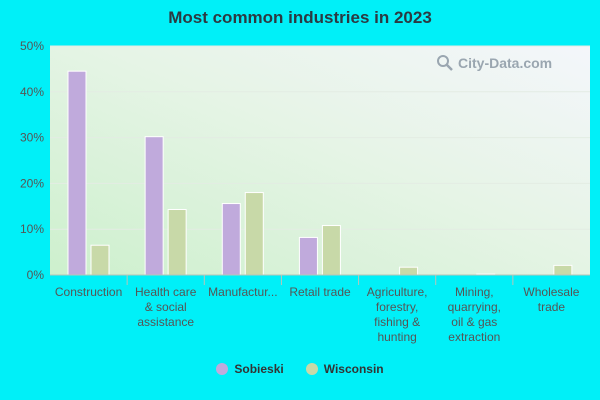 Image resolution: width=600 pixels, height=400 pixels. I want to click on x-category-label-line: oil & gas, so click(474, 322).